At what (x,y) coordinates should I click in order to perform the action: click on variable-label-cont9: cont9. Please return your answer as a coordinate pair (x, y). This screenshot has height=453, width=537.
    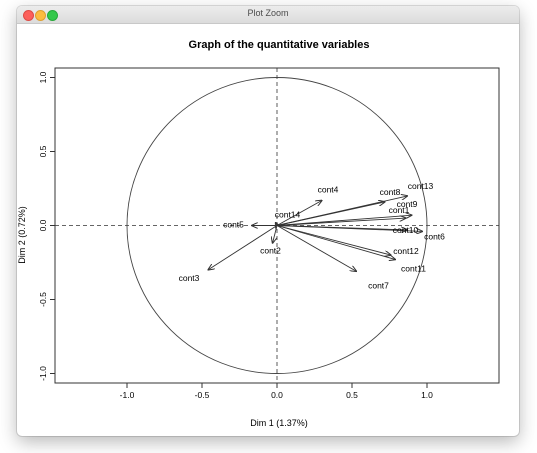
    Looking at the image, I should click on (407, 204).